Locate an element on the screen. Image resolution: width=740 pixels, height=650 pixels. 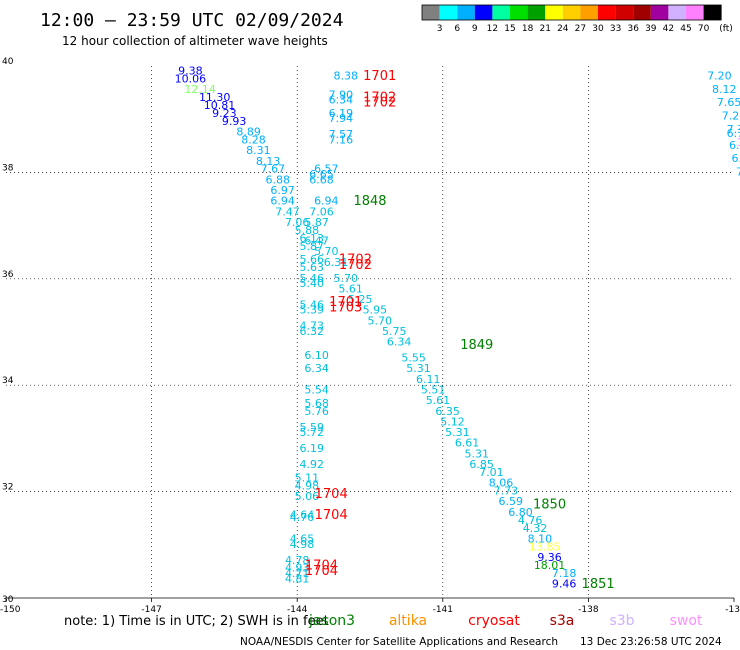
wave-height-label: 5.40 is located at coordinates (312, 283).